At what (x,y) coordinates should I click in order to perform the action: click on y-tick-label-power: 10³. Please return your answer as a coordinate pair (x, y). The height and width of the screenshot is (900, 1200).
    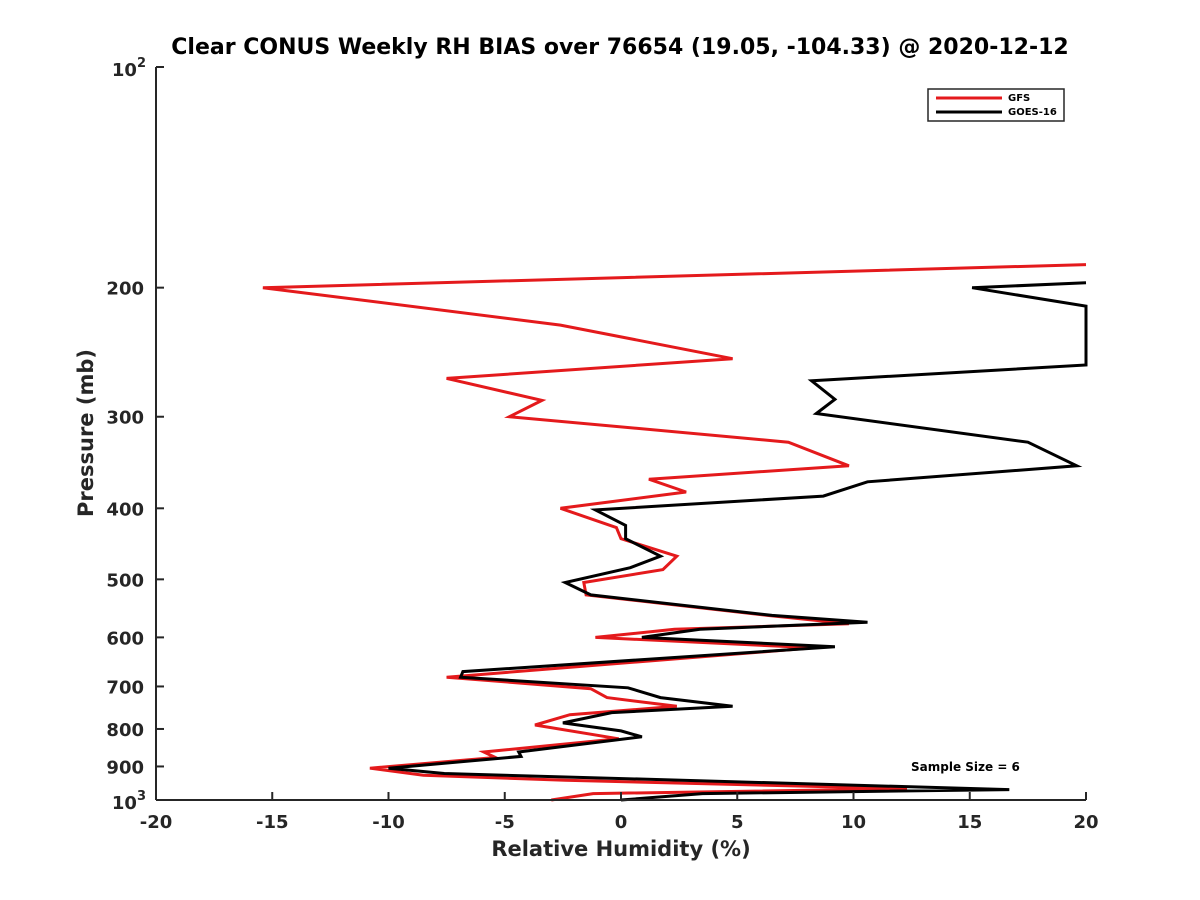
    Looking at the image, I should click on (129, 801).